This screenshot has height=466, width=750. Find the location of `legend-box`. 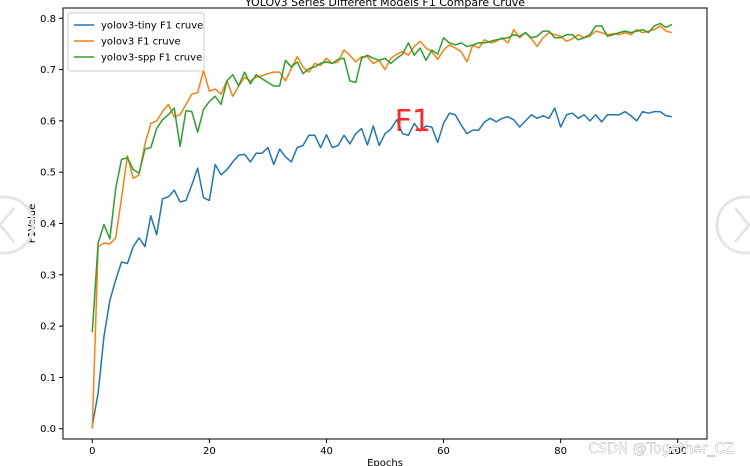

legend-box is located at coordinates (136, 42).